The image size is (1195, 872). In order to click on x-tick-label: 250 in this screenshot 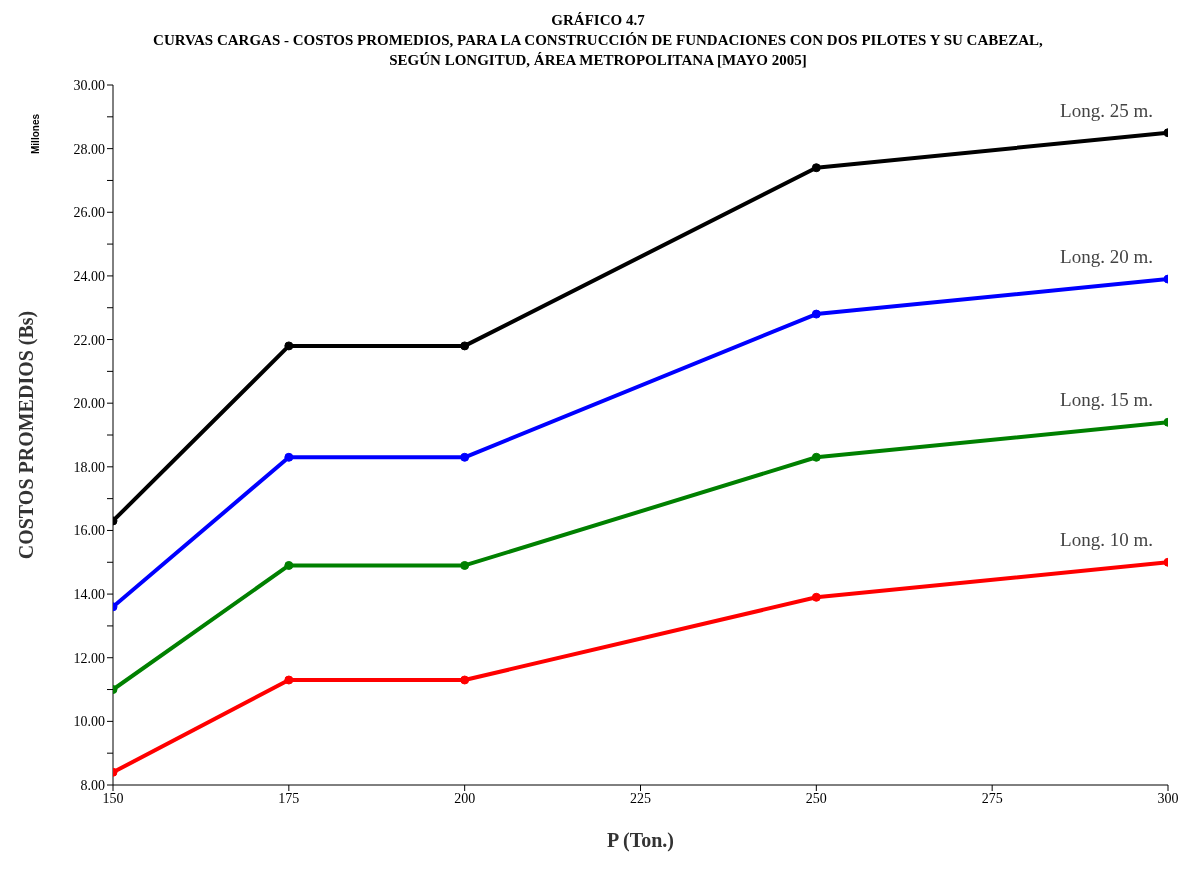, I will do `click(816, 798)`.